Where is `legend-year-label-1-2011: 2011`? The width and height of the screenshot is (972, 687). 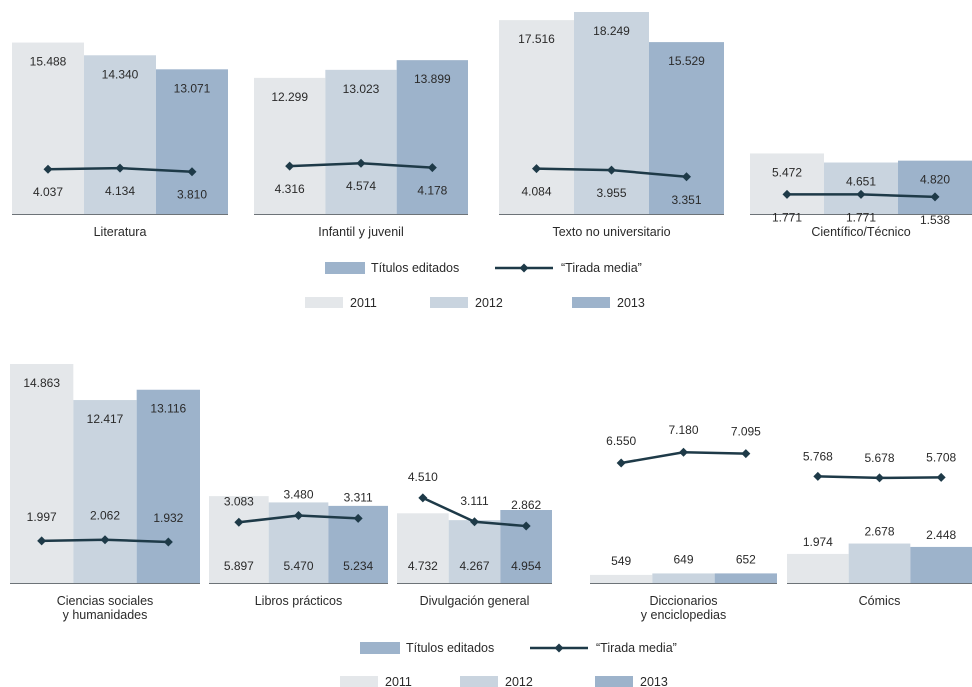
legend-year-label-1-2011: 2011 is located at coordinates (398, 681).